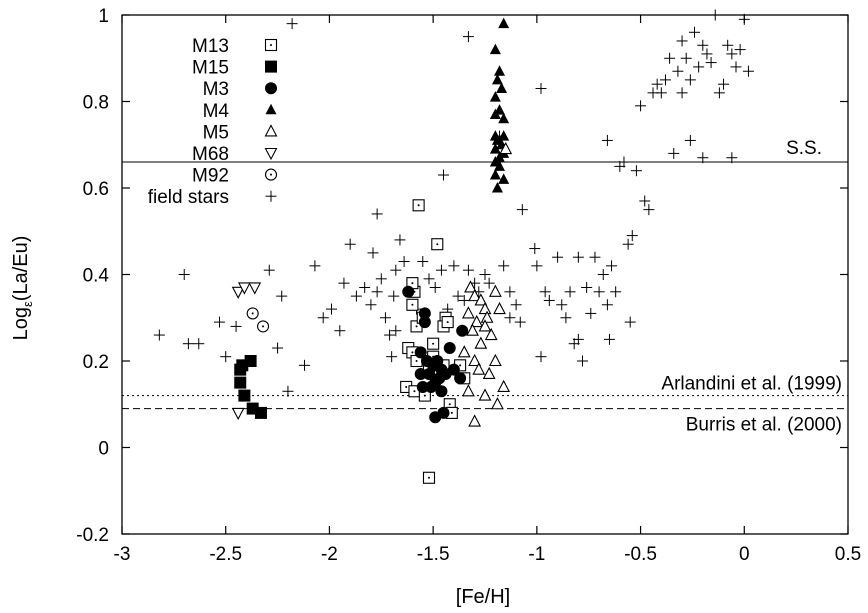 The image size is (868, 613). I want to click on reference-line-label: Arlandini et al. (1999), so click(751, 384).